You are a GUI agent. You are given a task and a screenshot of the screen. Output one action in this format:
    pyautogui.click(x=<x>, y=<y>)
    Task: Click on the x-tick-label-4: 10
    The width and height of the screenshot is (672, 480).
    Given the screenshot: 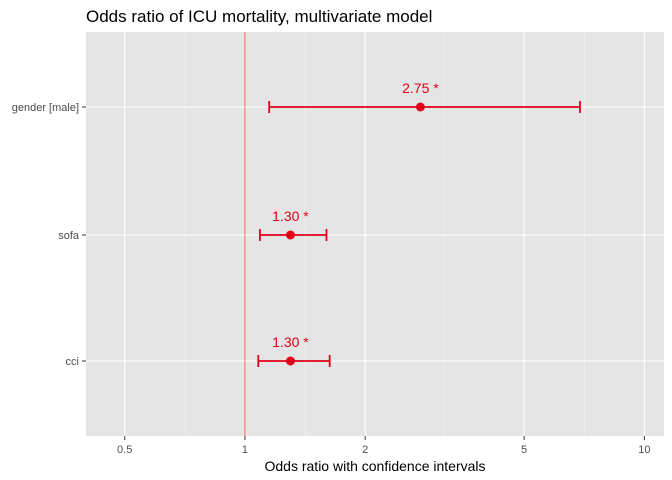 What is the action you would take?
    pyautogui.click(x=644, y=450)
    